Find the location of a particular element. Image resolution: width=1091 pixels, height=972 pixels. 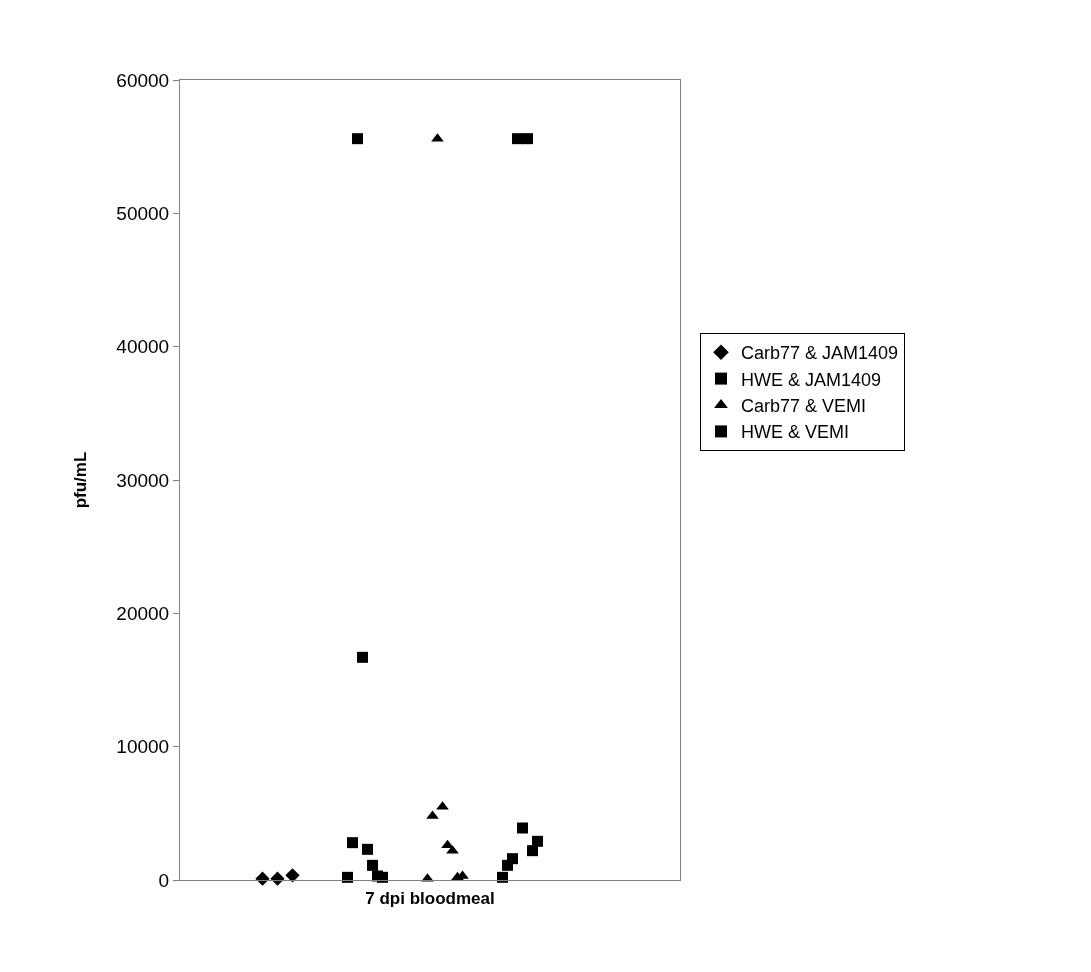

y-tick-label: 10000 is located at coordinates (143, 747).